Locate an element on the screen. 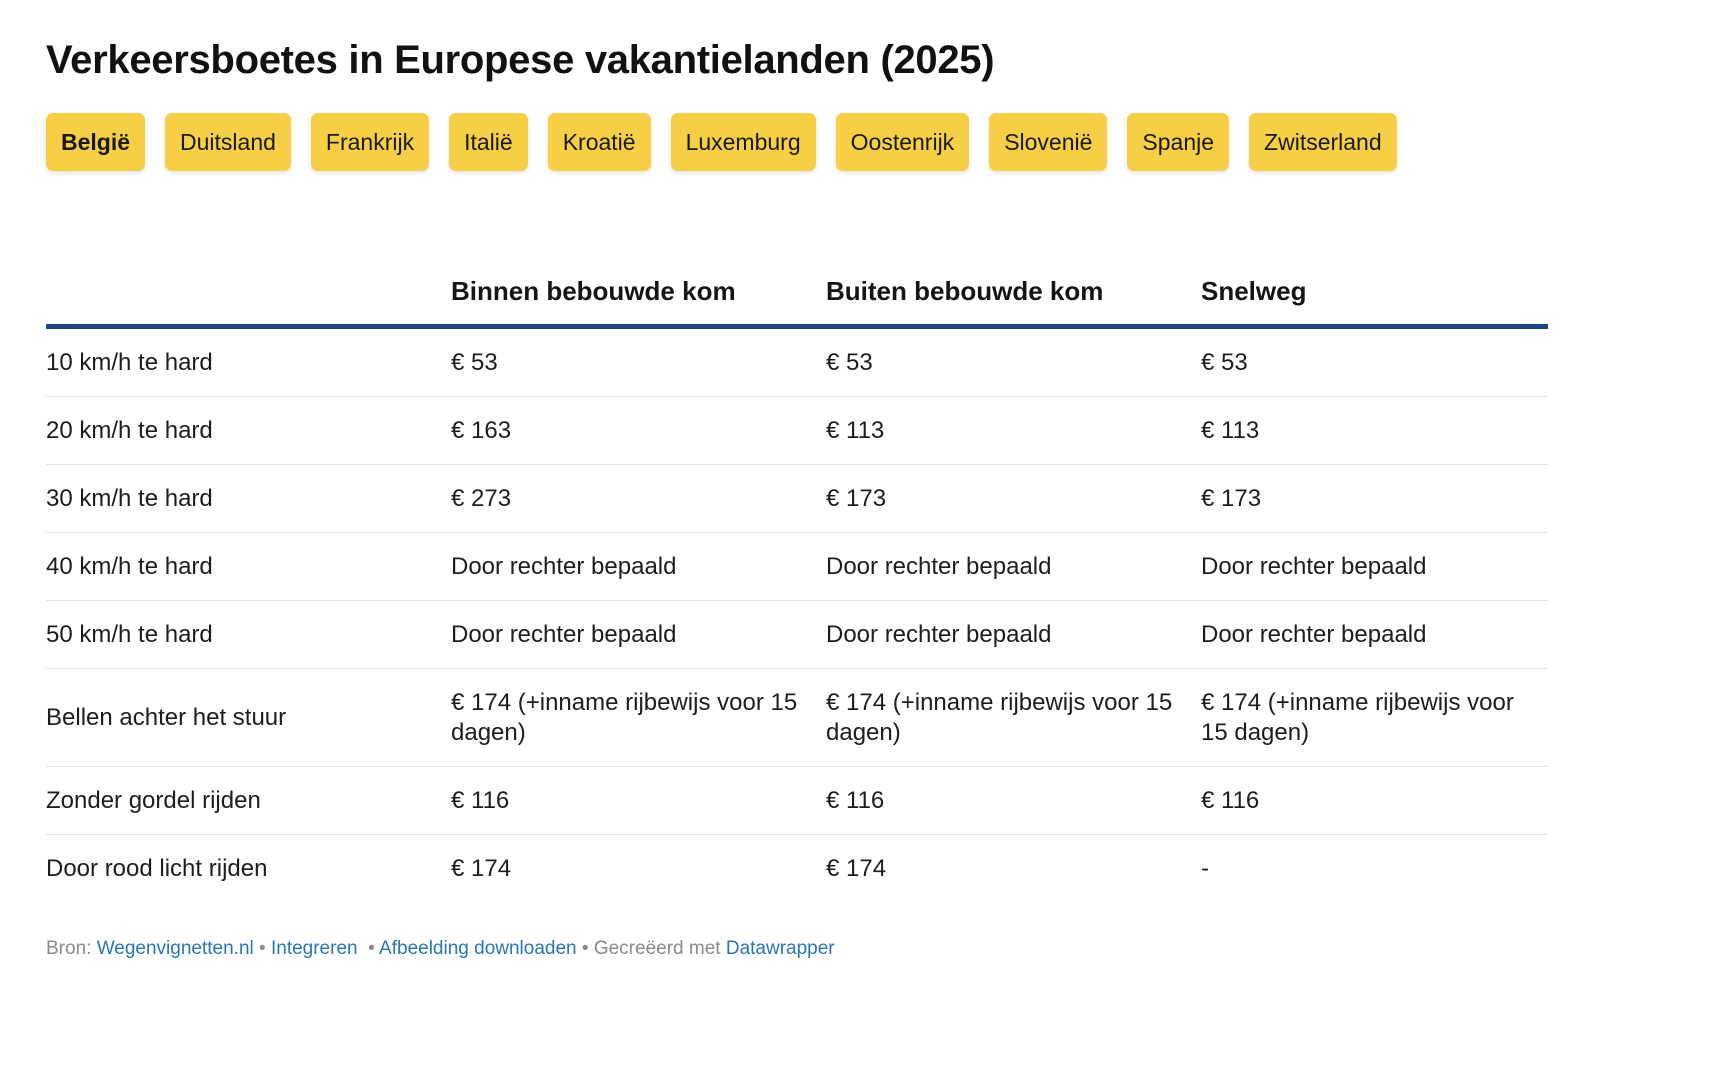  tab-oostenrijk: Oostenrijk is located at coordinates (902, 142).